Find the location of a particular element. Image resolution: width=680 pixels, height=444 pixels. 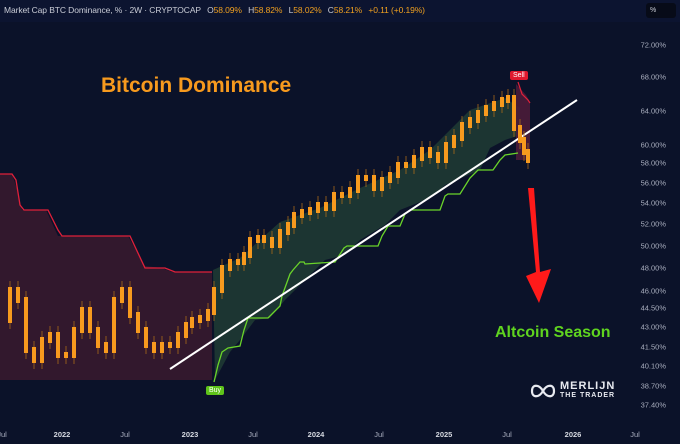

y-axis-label: 56.00% is located at coordinates (653, 183).